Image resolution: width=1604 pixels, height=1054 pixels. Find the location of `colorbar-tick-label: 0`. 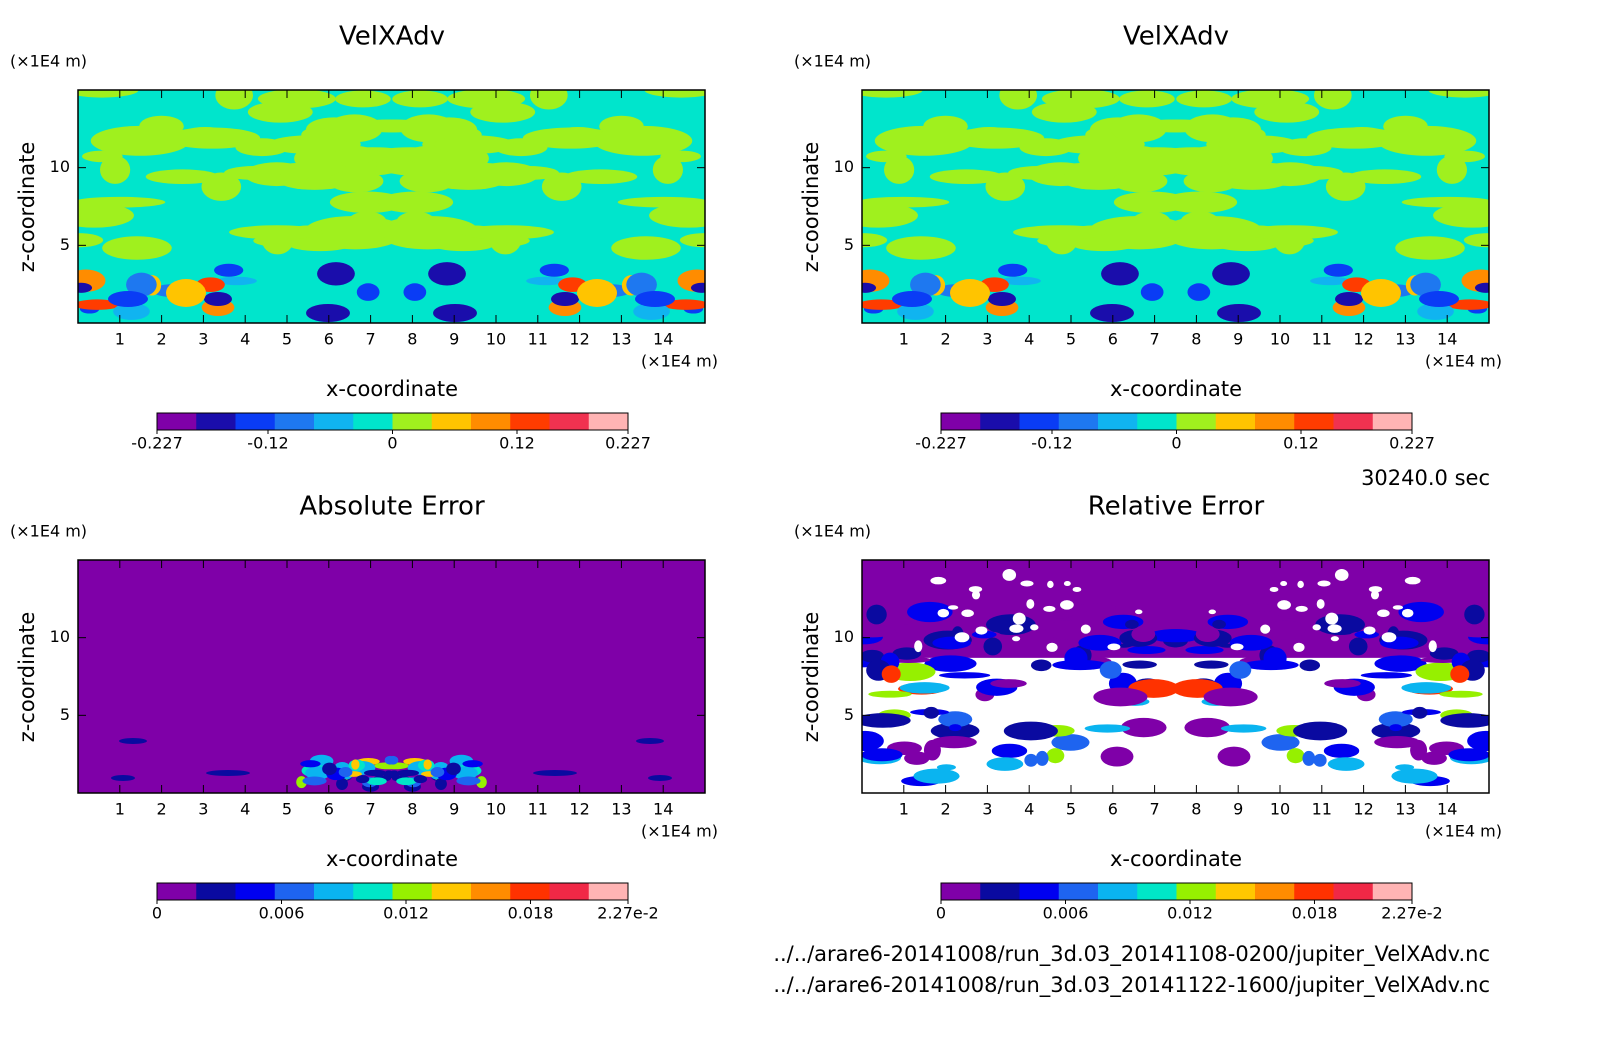

colorbar-tick-label: 0 is located at coordinates (157, 913).